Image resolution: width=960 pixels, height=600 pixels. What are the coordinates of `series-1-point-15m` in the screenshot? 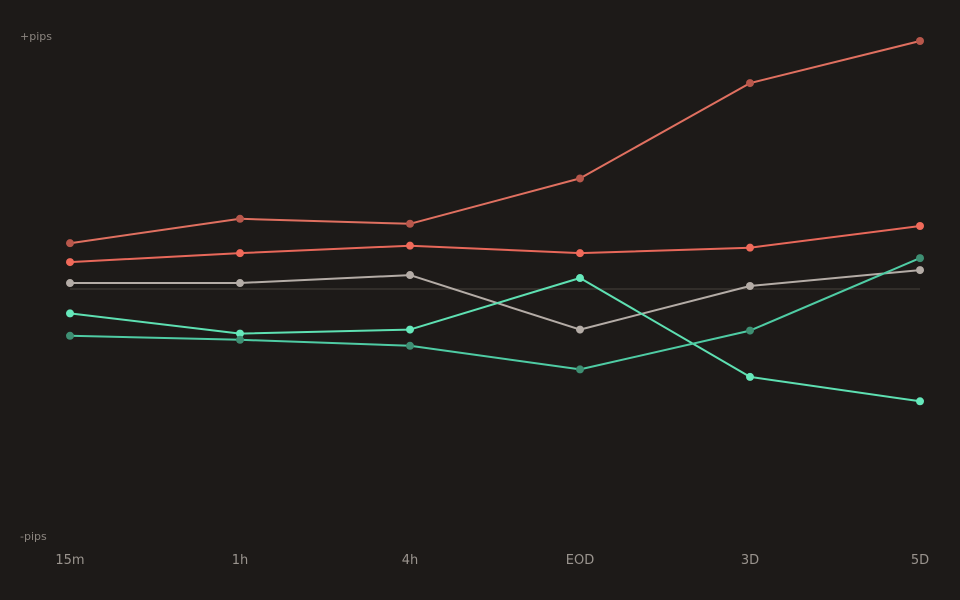 It's located at (70, 243).